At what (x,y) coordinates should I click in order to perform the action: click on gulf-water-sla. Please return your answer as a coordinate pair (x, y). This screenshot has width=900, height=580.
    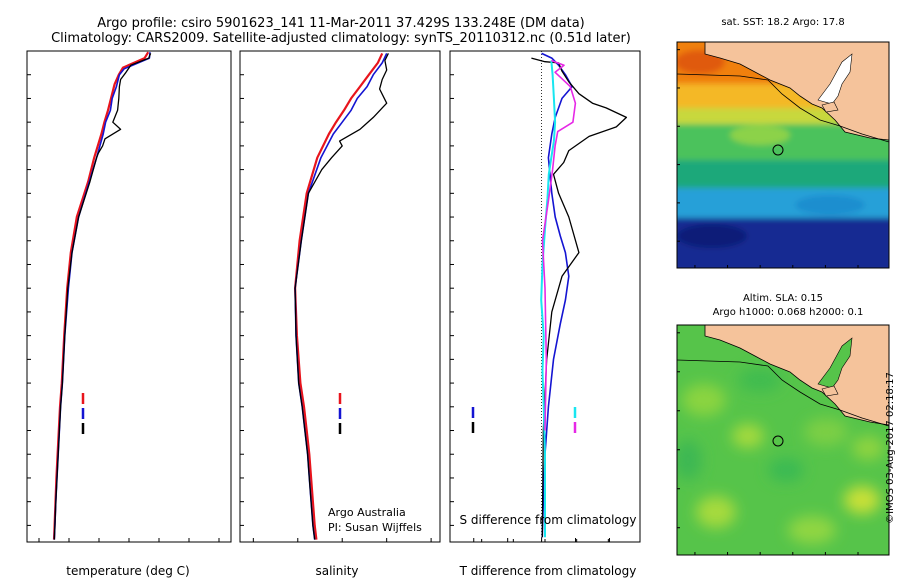
    Looking at the image, I should click on (835, 363).